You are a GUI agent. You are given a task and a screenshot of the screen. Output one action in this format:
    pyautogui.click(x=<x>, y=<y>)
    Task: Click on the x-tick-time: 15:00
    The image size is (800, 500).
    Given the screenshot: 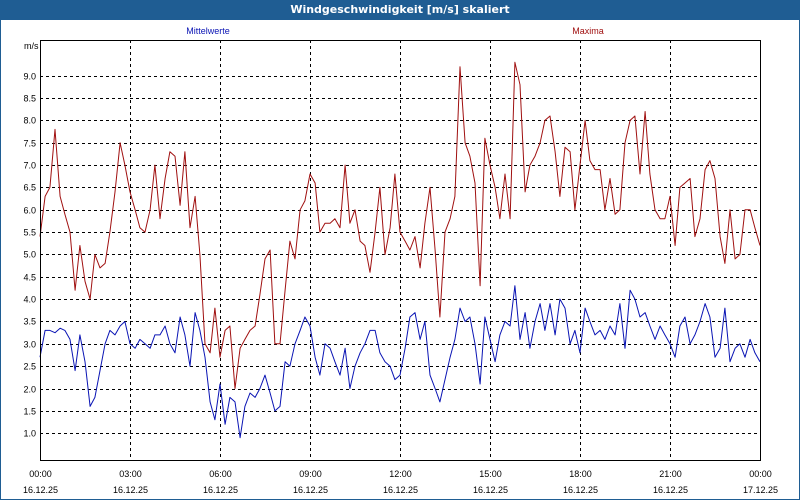 What is the action you would take?
    pyautogui.click(x=490, y=474)
    